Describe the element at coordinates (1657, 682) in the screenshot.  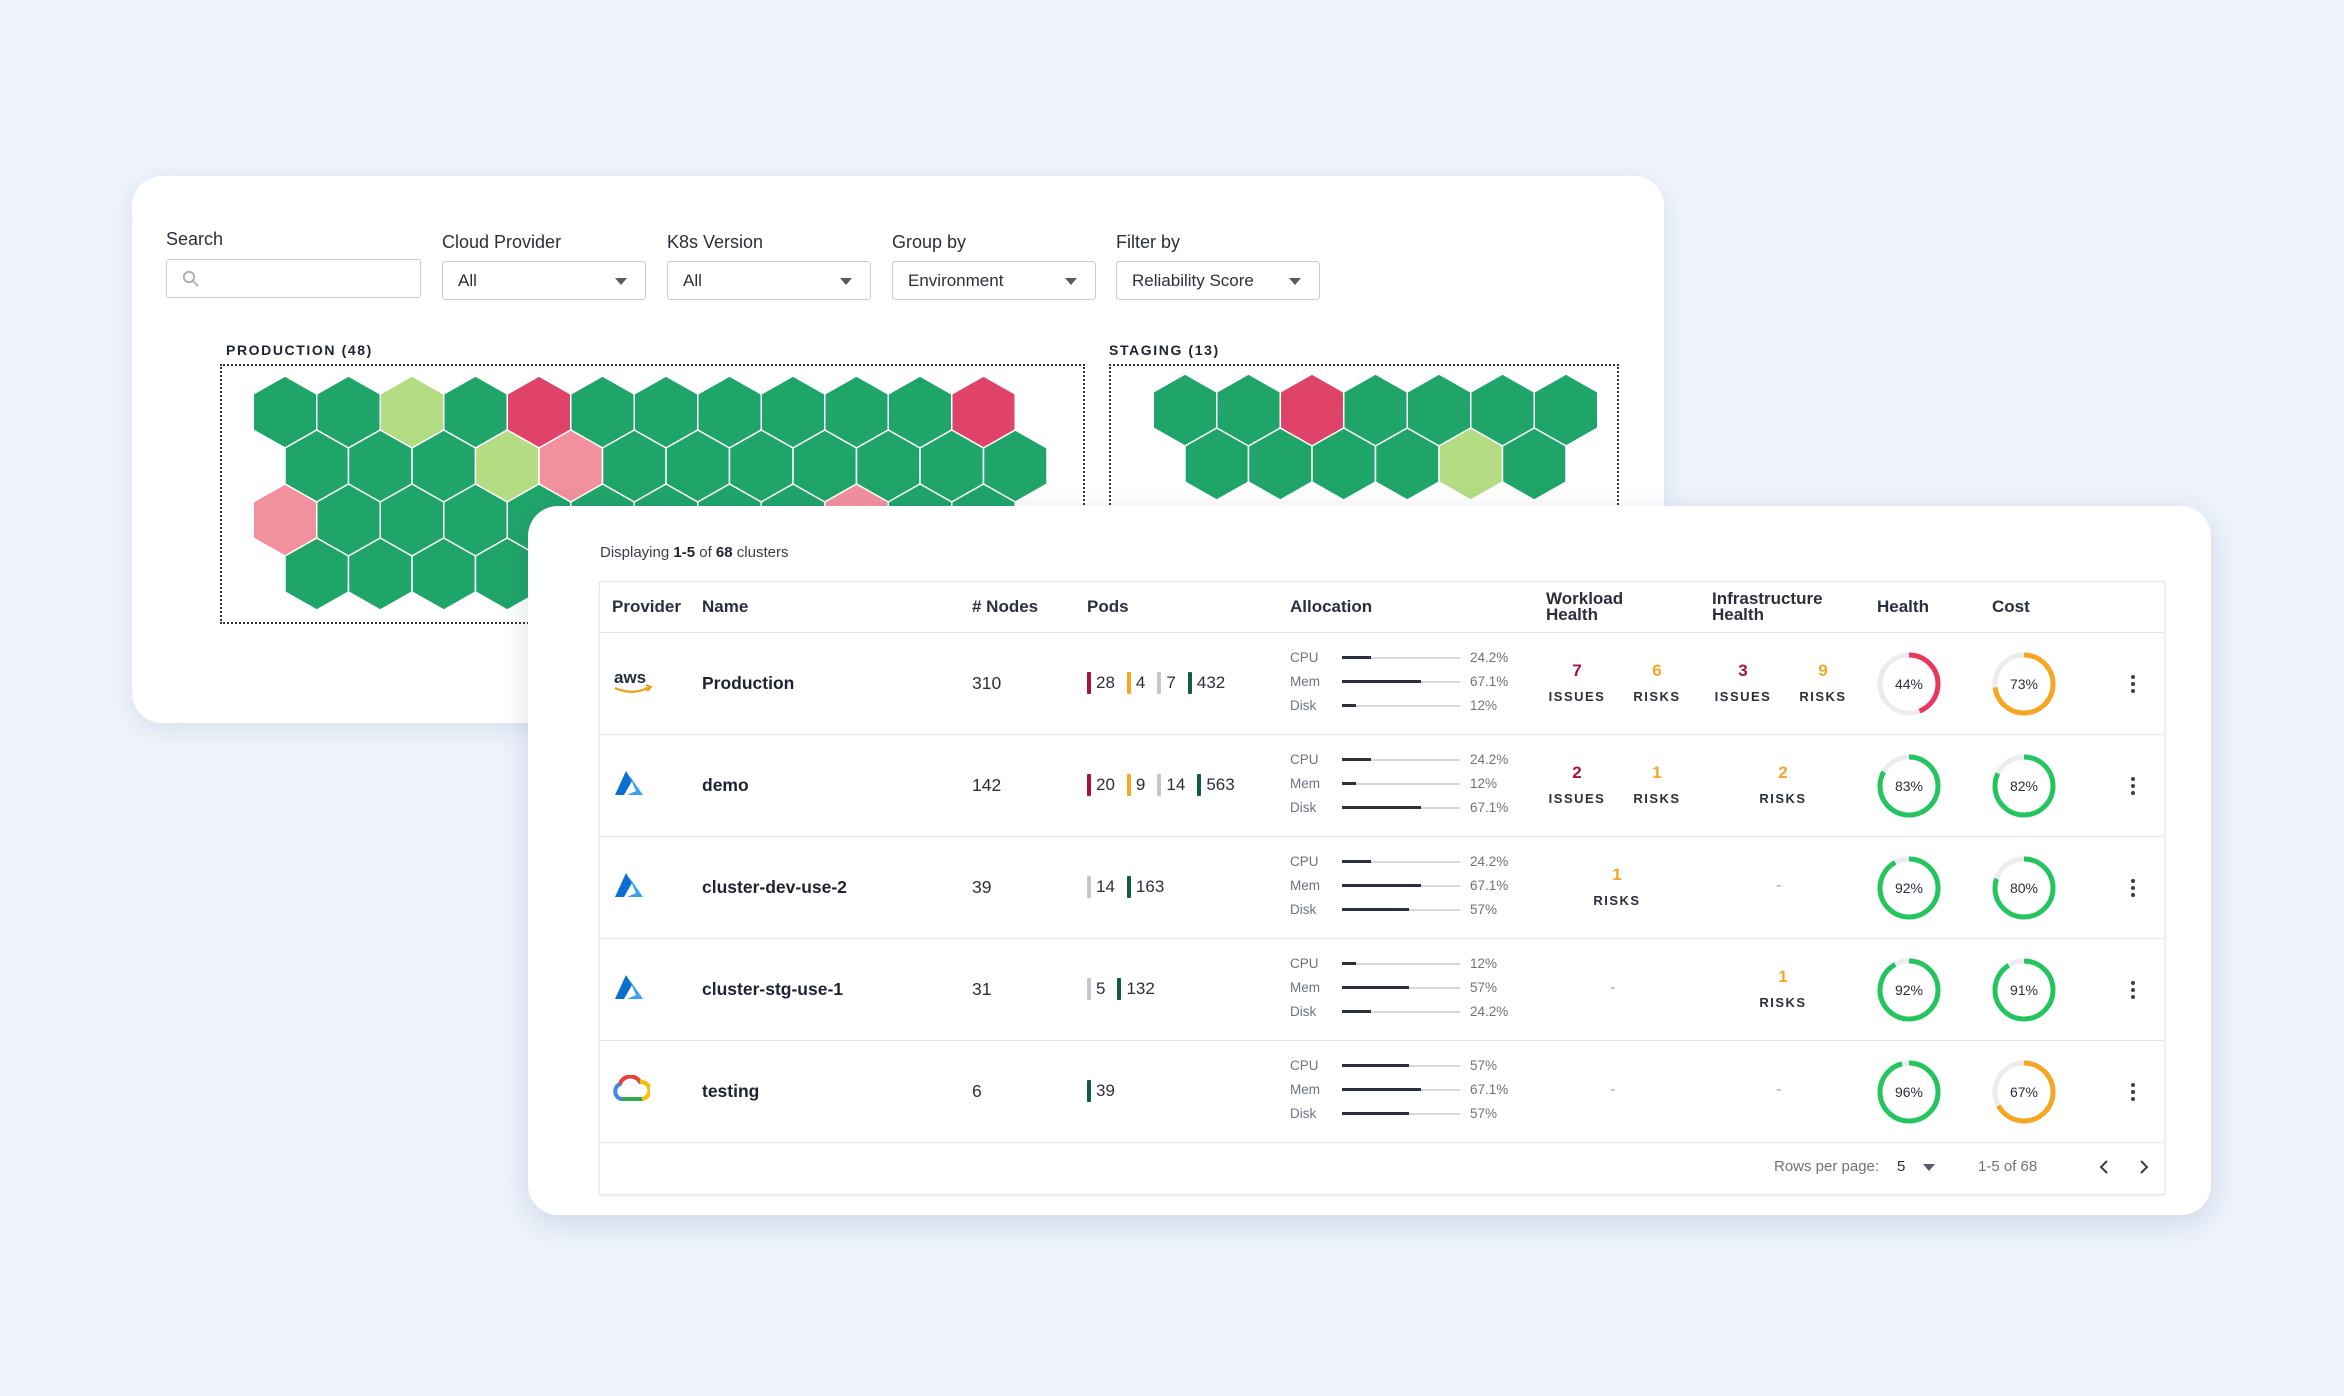
I see `workload-health-risks: 6 RISKS` at that location.